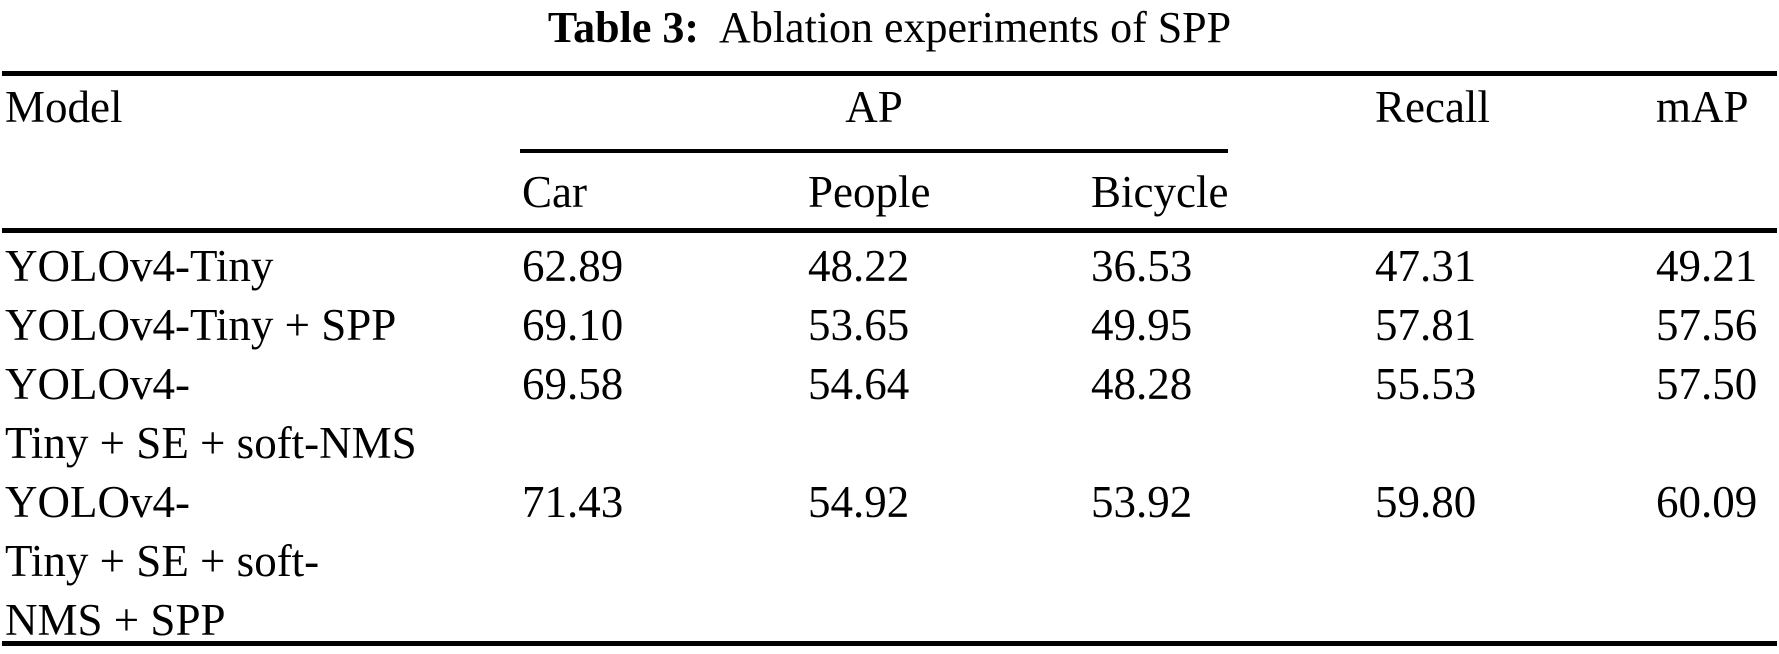  Describe the element at coordinates (859, 266) in the screenshot. I see `ap-people-cell: 48.22` at that location.